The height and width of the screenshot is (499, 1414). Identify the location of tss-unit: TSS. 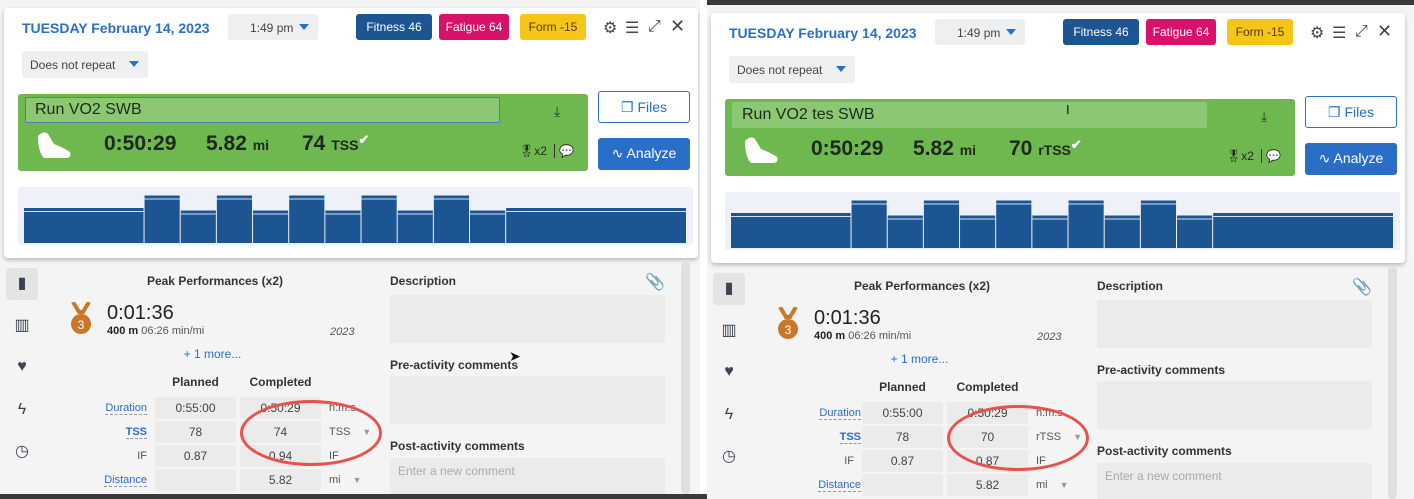
(345, 145).